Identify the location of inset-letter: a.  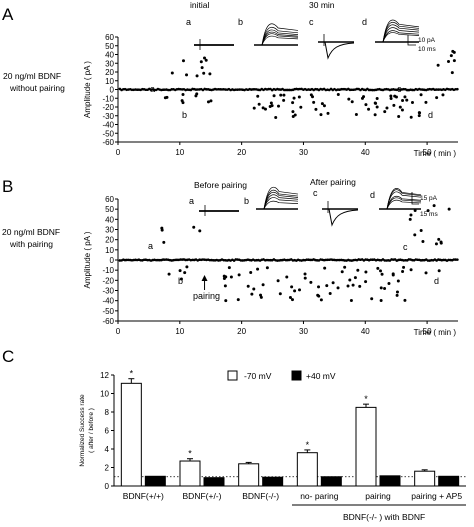
(191, 201).